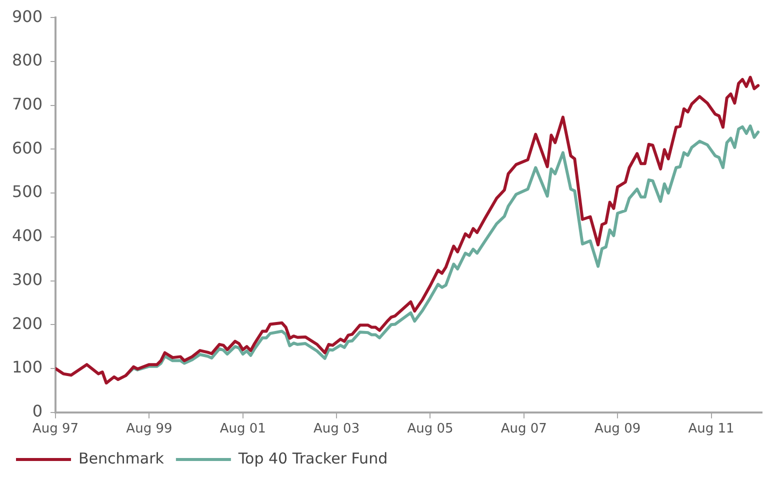  Describe the element at coordinates (27, 148) in the screenshot. I see `y-tick-label: 600` at that location.